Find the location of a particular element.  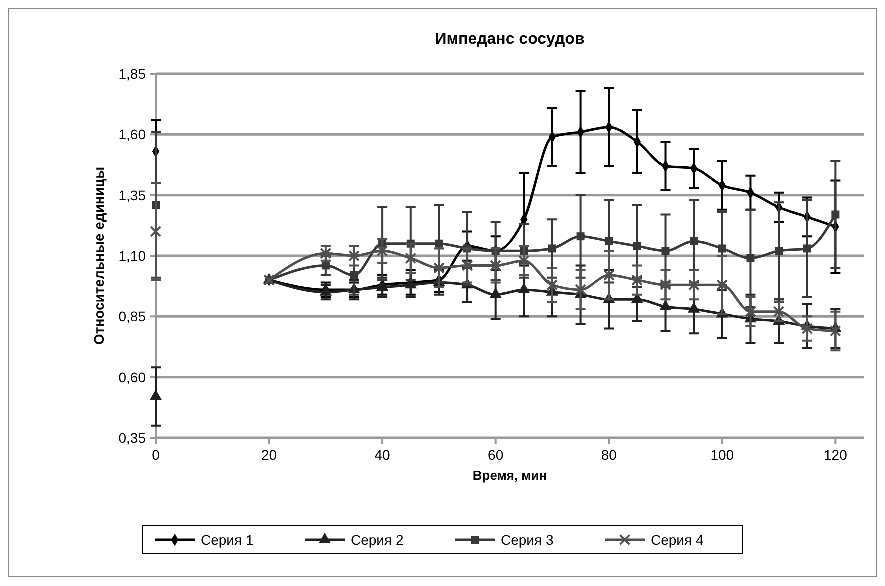

x-tick-label: 80 is located at coordinates (609, 455).